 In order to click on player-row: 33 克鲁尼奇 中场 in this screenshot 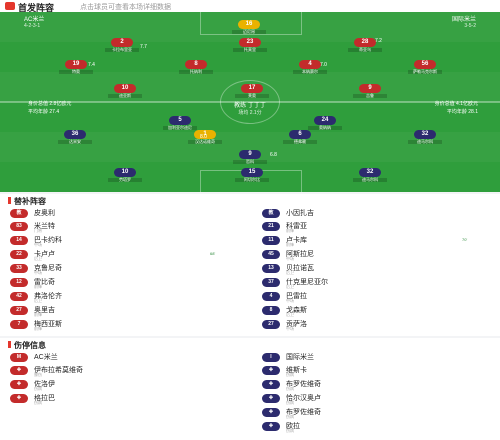, I will do `click(125, 269)`.